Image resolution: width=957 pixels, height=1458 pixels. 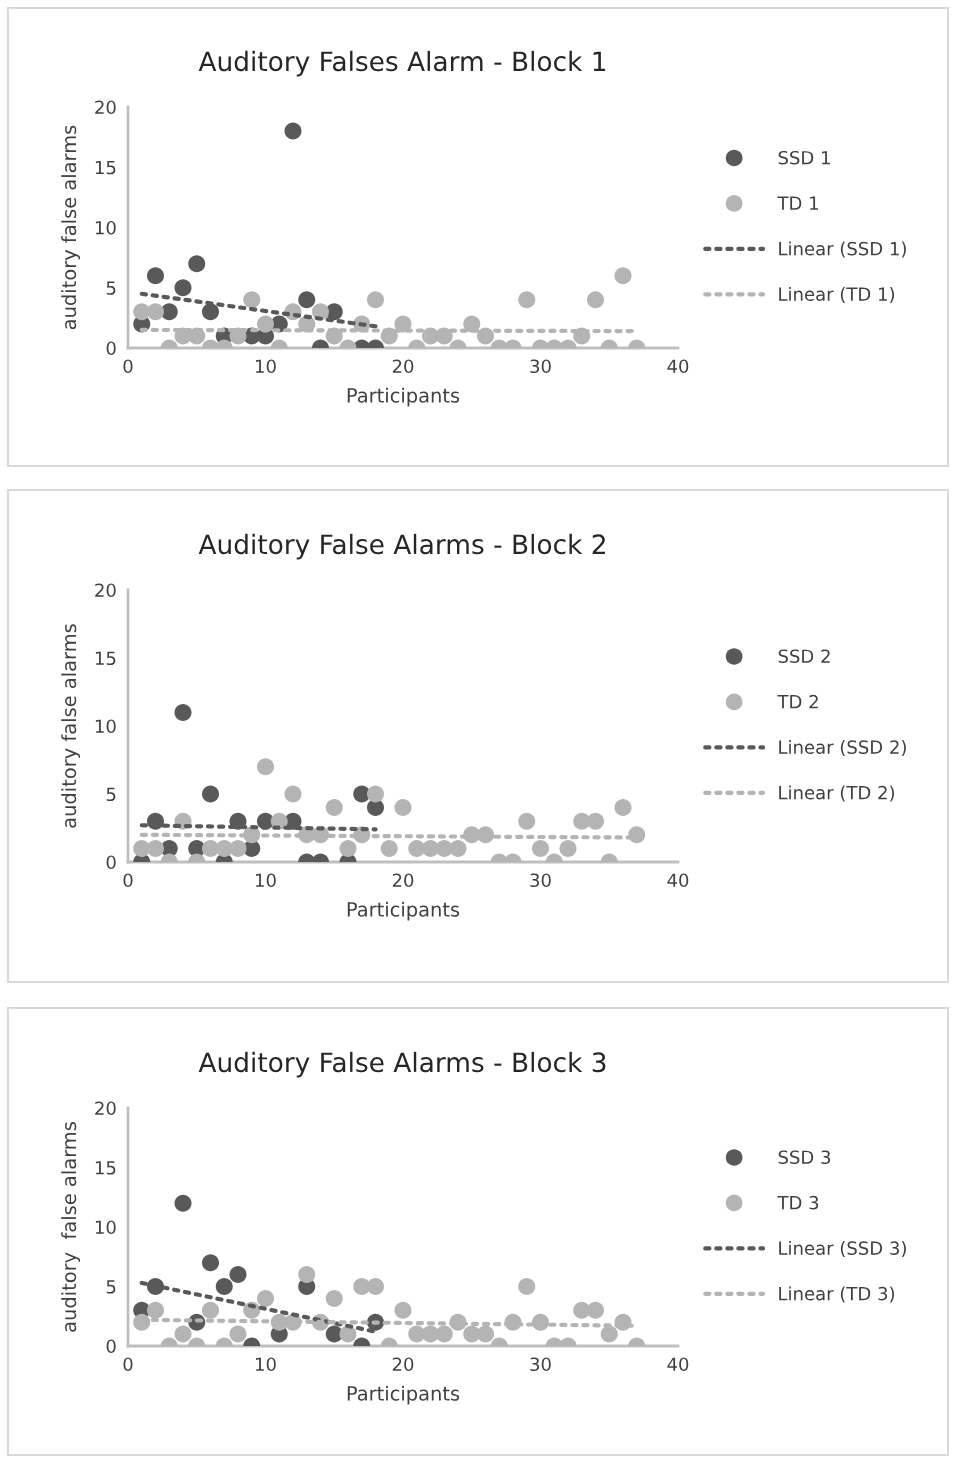 What do you see at coordinates (804, 1157) in the screenshot?
I see `legend-label: SSD 3` at bounding box center [804, 1157].